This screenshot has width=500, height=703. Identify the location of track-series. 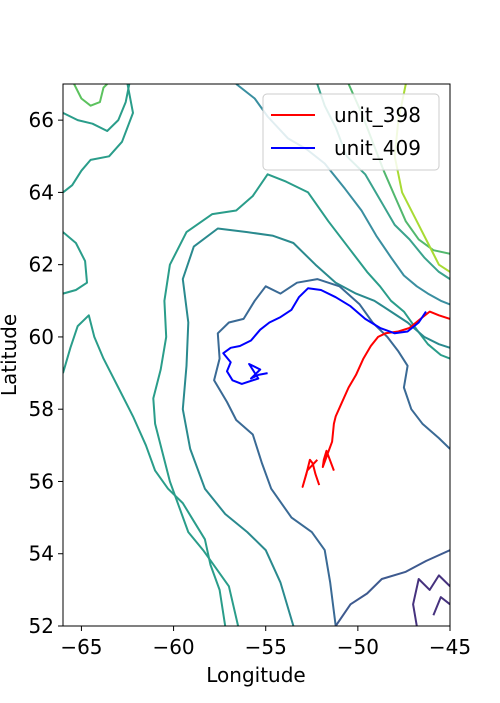
(336, 387).